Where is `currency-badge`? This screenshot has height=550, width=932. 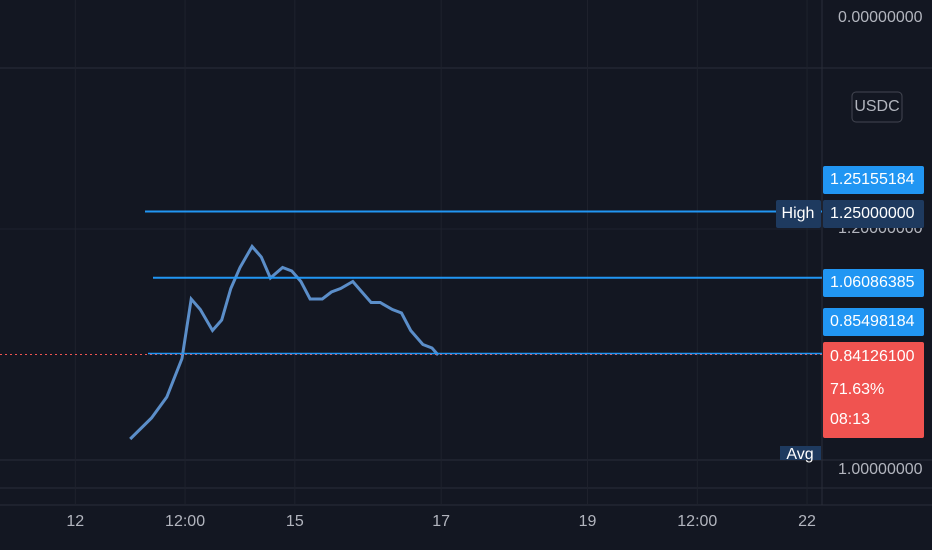 currency-badge is located at coordinates (877, 107).